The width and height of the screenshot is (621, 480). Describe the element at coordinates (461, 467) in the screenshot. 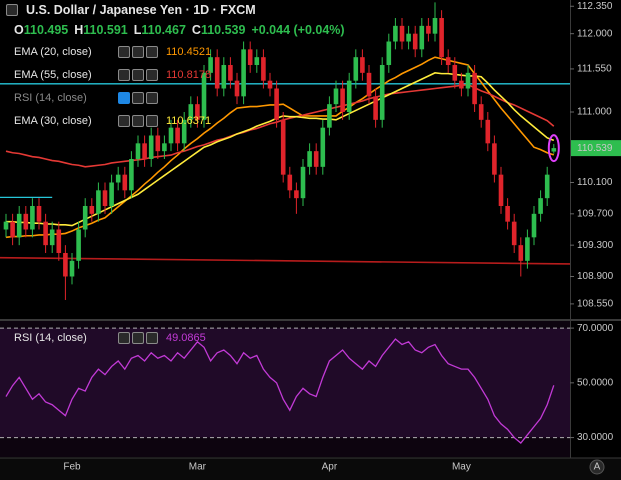

I see `x-tick-label: May` at that location.